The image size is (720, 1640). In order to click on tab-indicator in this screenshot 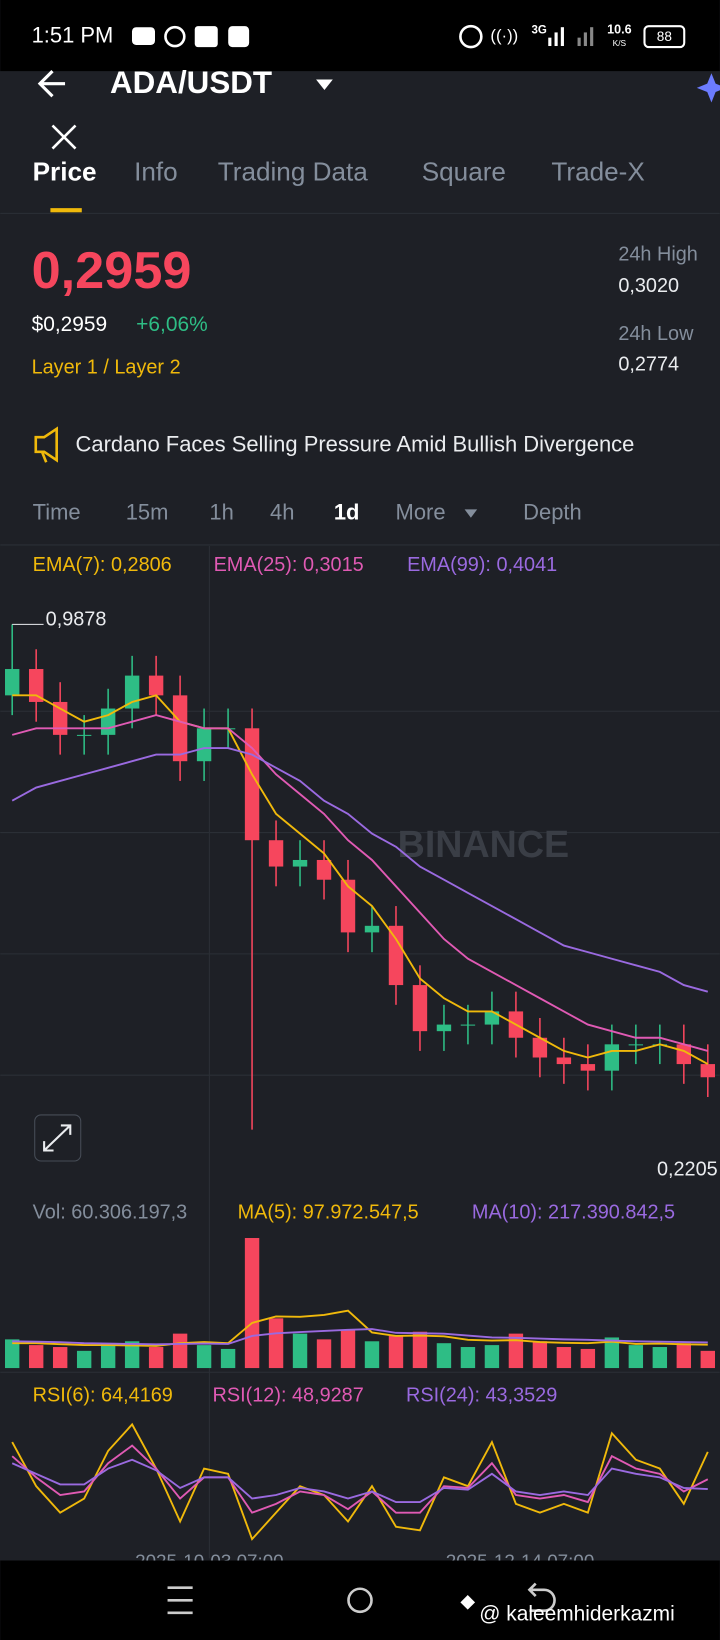, I will do `click(66, 210)`.